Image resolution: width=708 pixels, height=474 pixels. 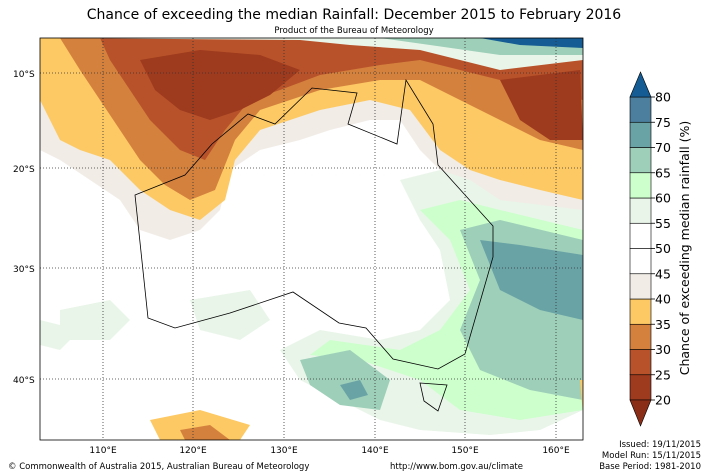 What do you see at coordinates (193, 451) in the screenshot?
I see `lon-label: 120°E` at bounding box center [193, 451].